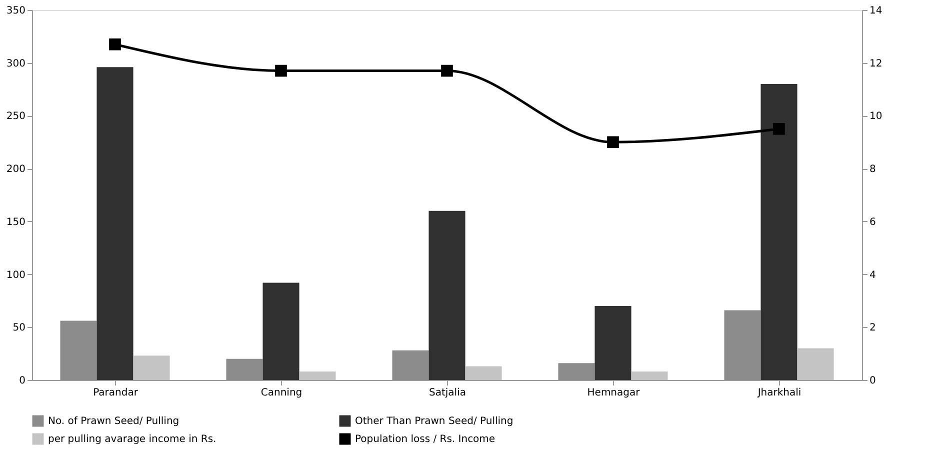  What do you see at coordinates (876, 11) in the screenshot?
I see `y2-tick-label: 14` at bounding box center [876, 11].